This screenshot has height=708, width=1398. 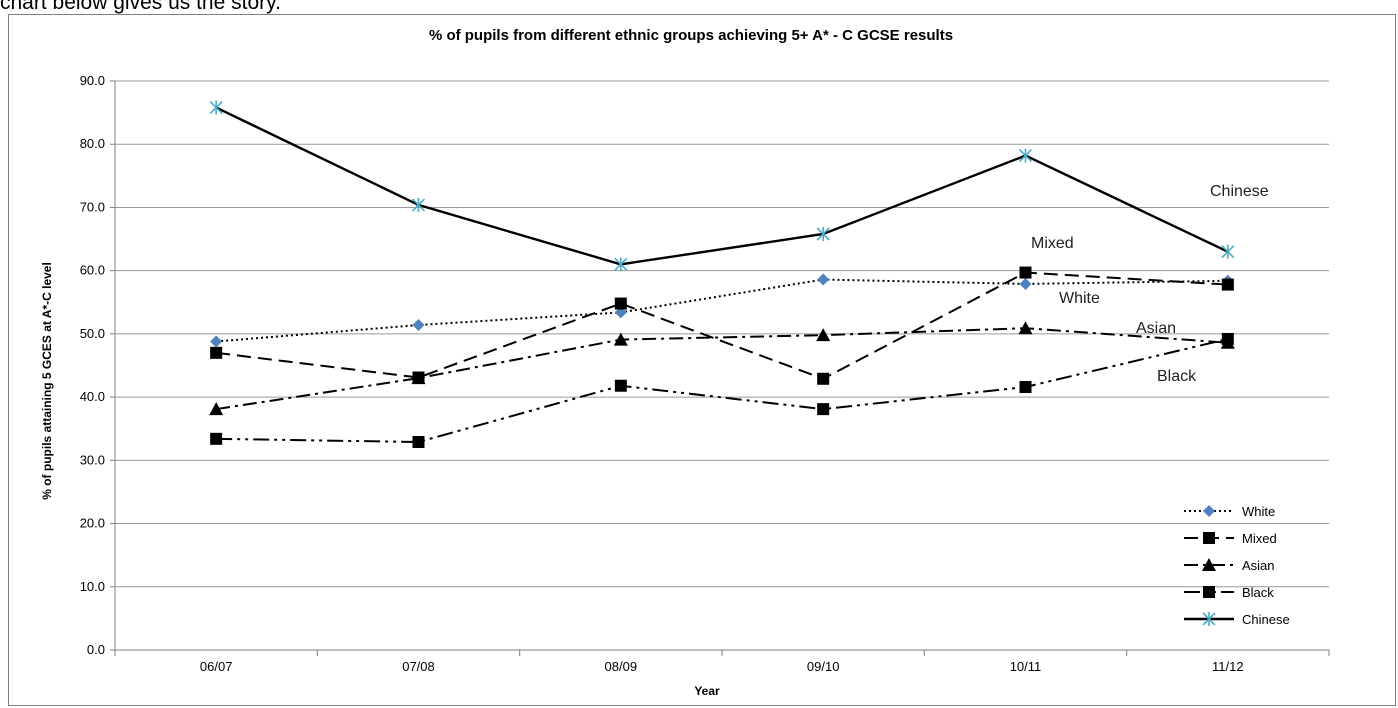 I want to click on series-black, so click(x=722, y=390).